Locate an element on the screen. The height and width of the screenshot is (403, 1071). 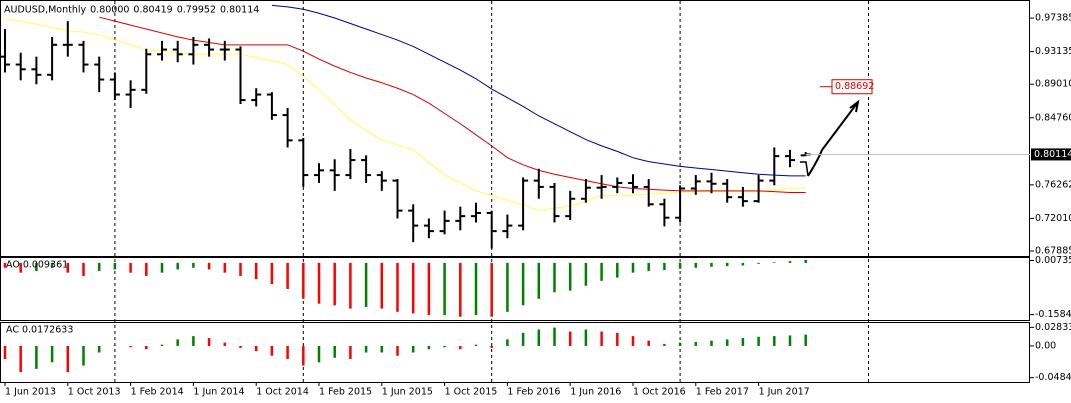
ohlc-value: 0.80419 is located at coordinates (152, 10).